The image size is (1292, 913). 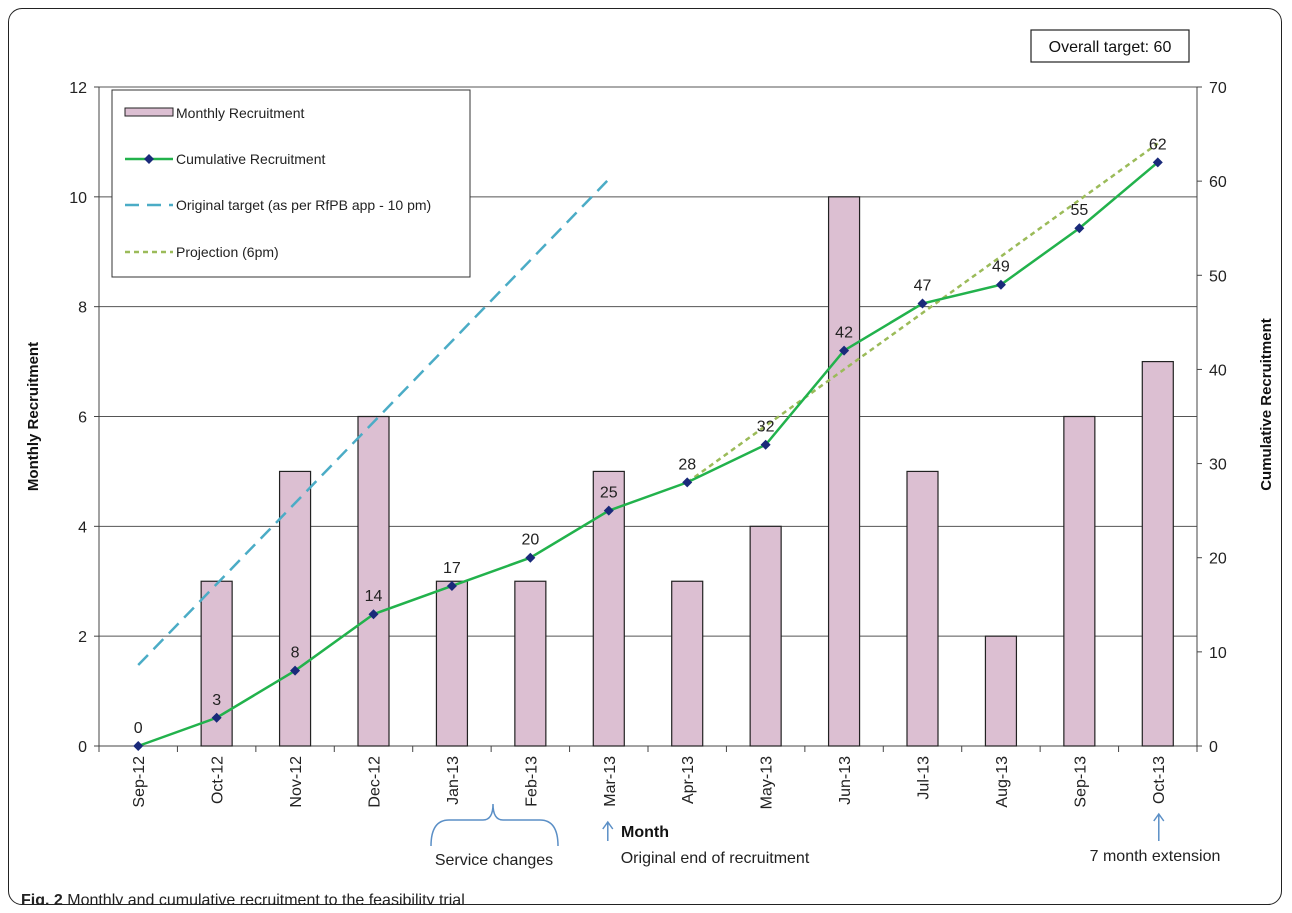 I want to click on y2-tick-label: 60, so click(x=1218, y=182).